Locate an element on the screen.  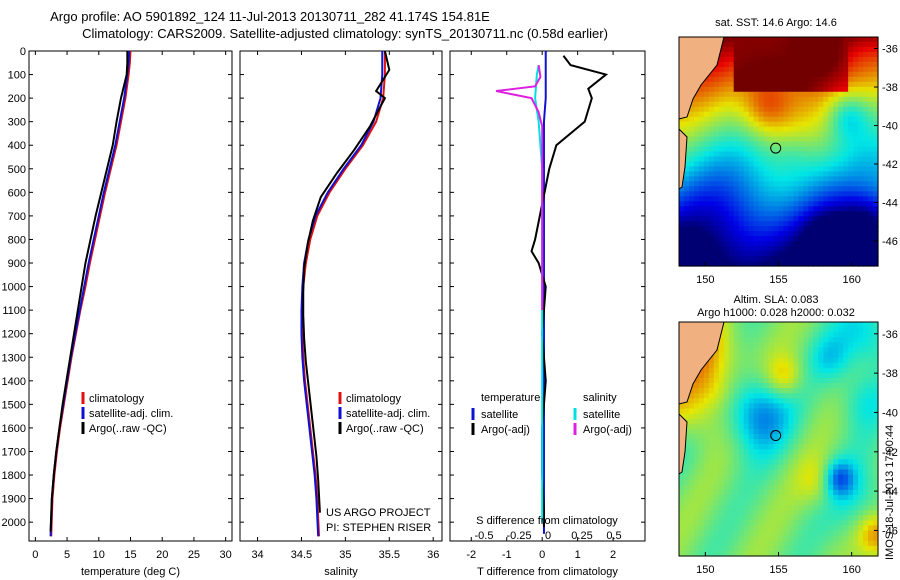
y-tick-label: 600 is located at coordinates (17, 193).